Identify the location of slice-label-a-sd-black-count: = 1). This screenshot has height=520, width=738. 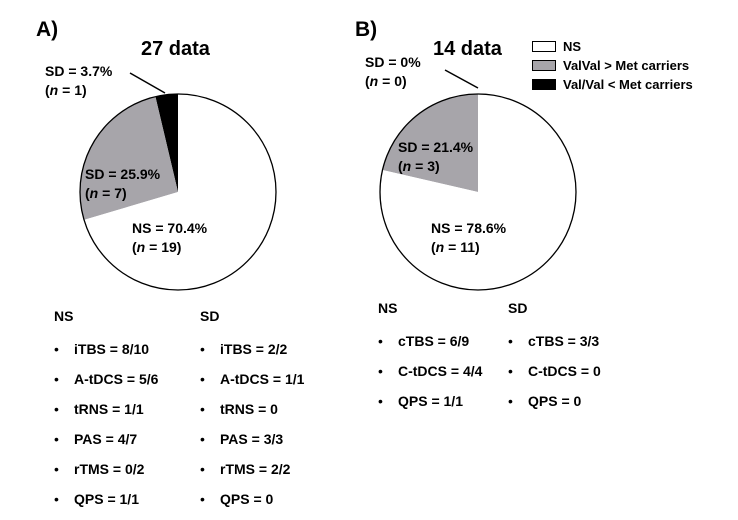
(72, 90).